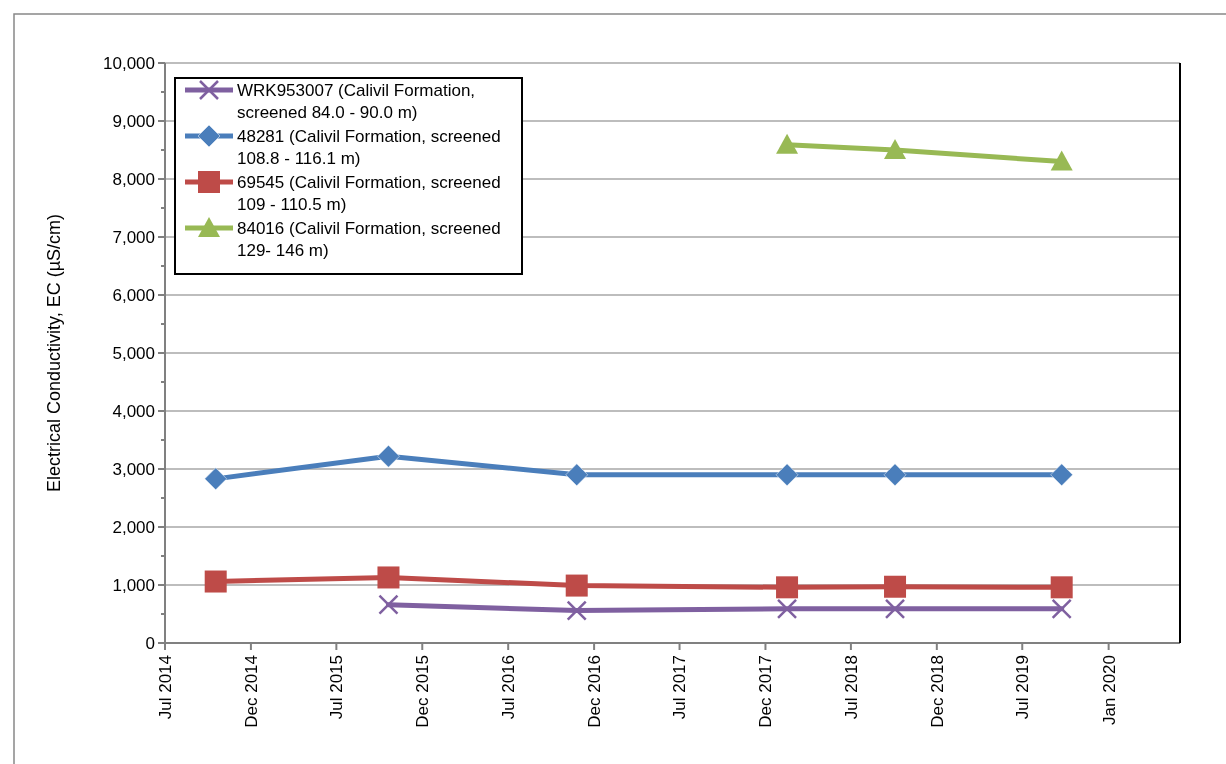 The width and height of the screenshot is (1226, 764). I want to click on y-tick-label: 1,000, so click(133, 585).